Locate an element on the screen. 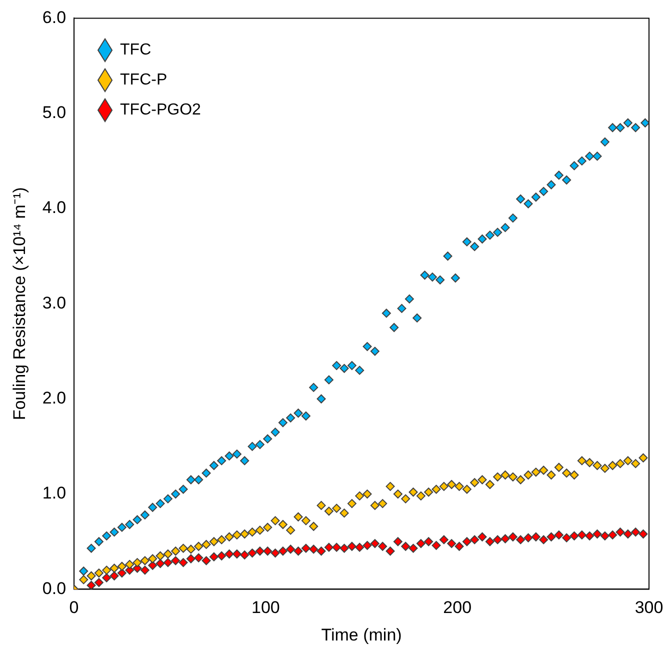 The width and height of the screenshot is (667, 654). legend-label: TFC is located at coordinates (136, 50).